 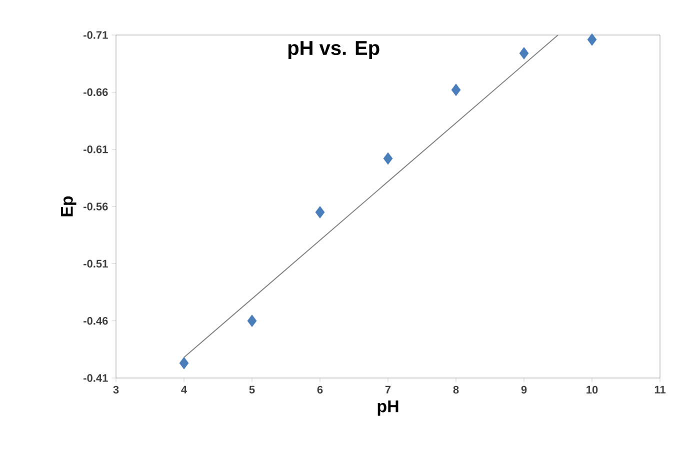 What do you see at coordinates (592, 390) in the screenshot?
I see `x-tick-label: 10` at bounding box center [592, 390].